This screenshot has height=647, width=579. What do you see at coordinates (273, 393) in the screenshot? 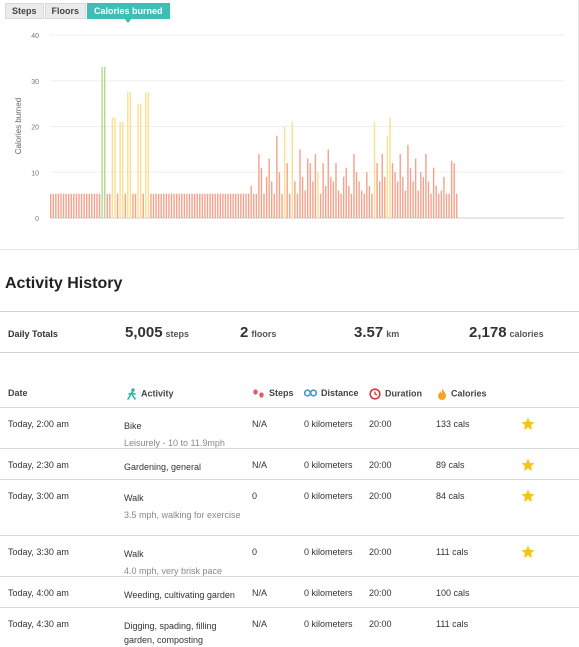
I see `header-steps: Steps` at bounding box center [273, 393].